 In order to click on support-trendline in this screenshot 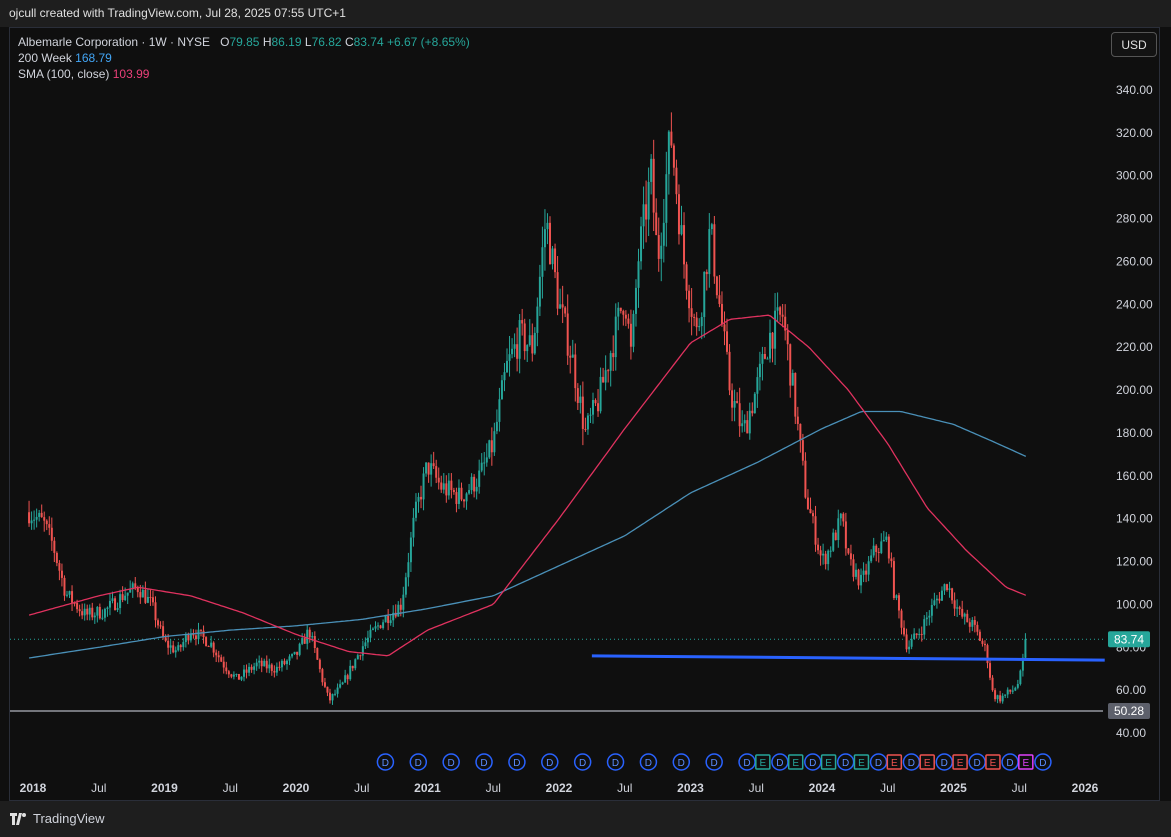, I will do `click(848, 658)`.